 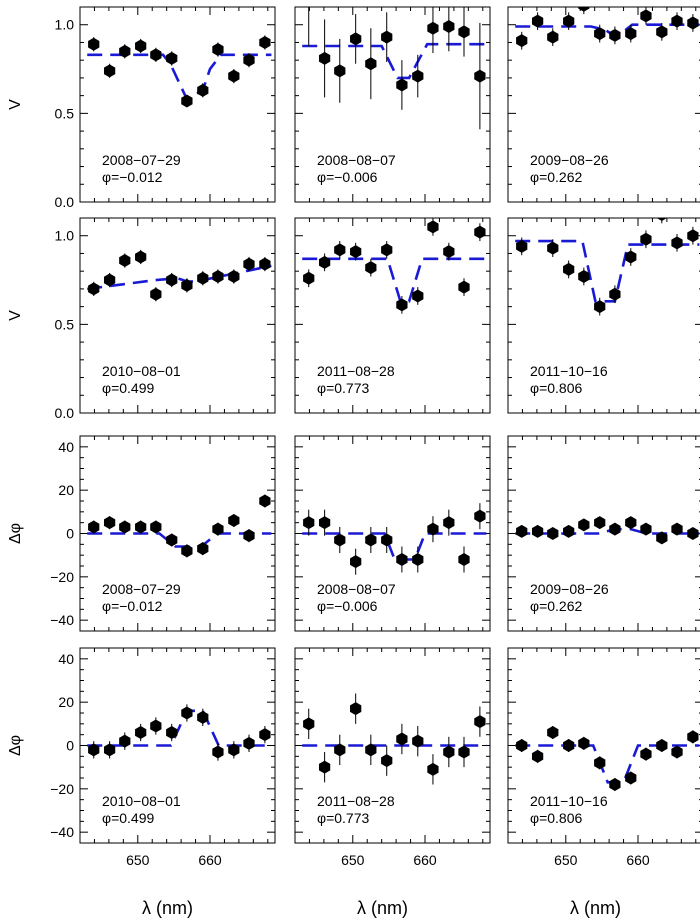 What do you see at coordinates (141, 801) in the screenshot?
I see `annotation-date: 2010−08−01` at bounding box center [141, 801].